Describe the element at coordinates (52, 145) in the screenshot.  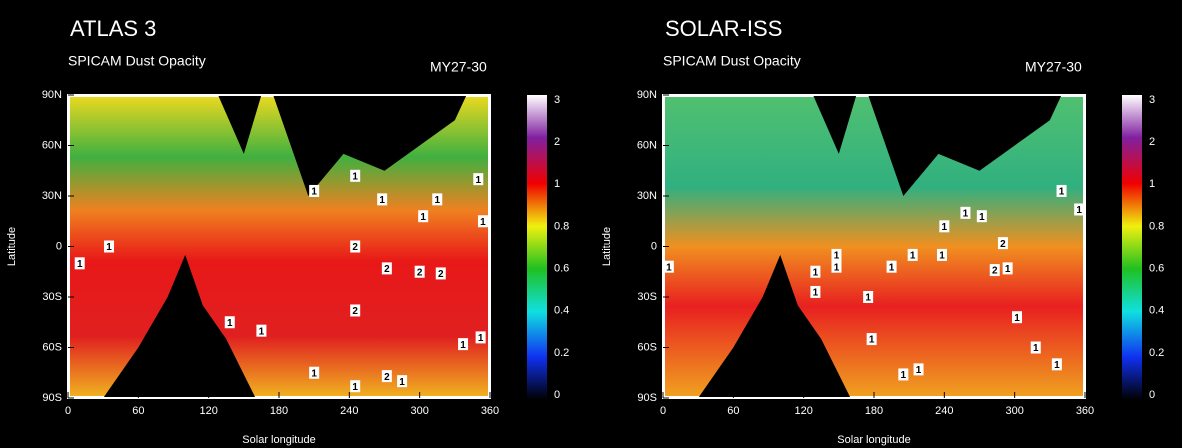
I see `y-tick-label: 60N` at that location.